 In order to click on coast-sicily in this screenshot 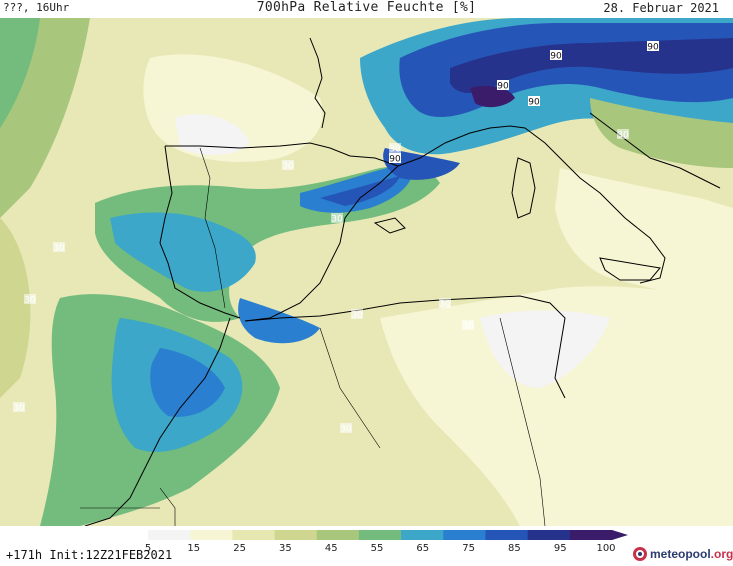, I will do `click(630, 269)`.